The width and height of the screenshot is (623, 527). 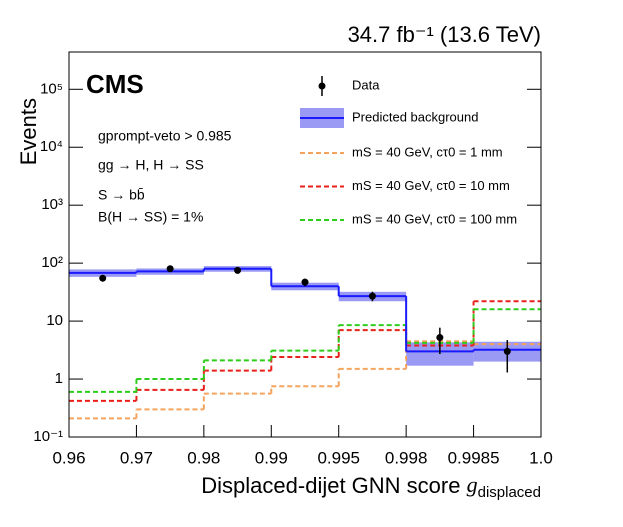 What do you see at coordinates (121, 195) in the screenshot?
I see `annotation: S → bb̄` at bounding box center [121, 195].